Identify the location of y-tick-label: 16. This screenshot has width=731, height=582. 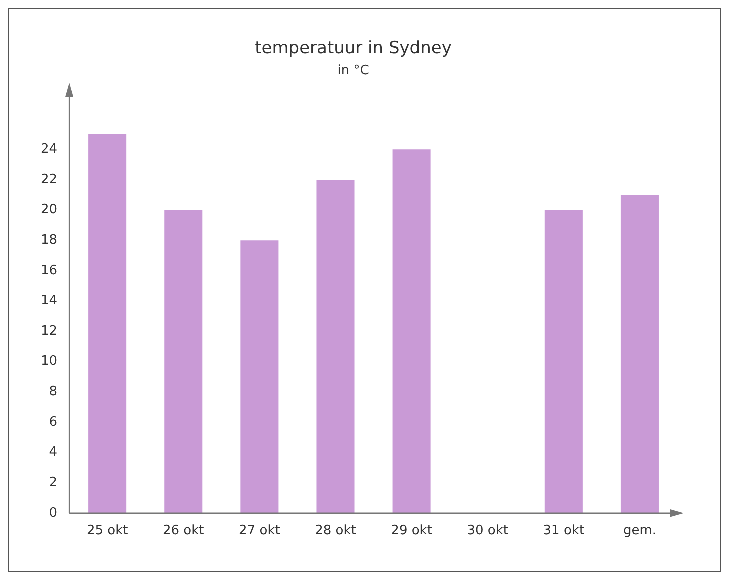
(49, 270).